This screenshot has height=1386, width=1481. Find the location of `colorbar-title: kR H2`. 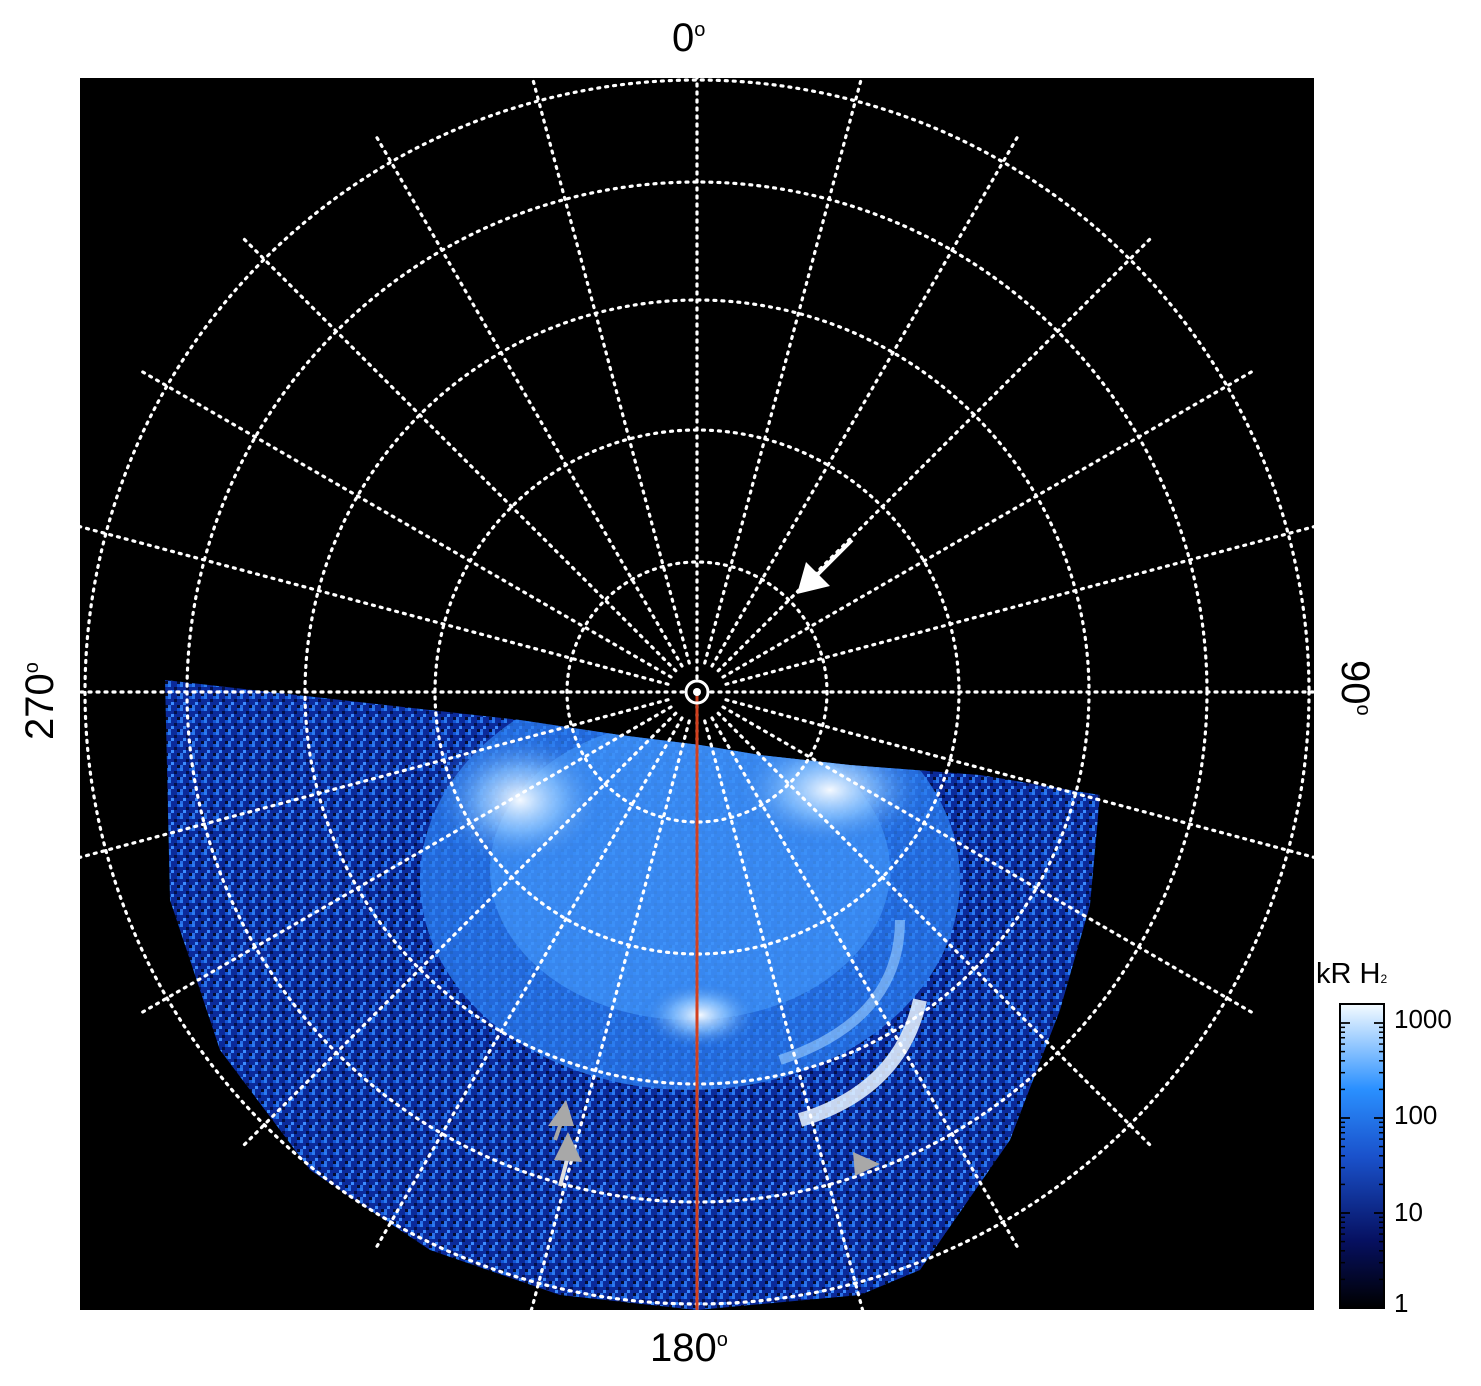

colorbar-title: kR H2 is located at coordinates (1352, 974).